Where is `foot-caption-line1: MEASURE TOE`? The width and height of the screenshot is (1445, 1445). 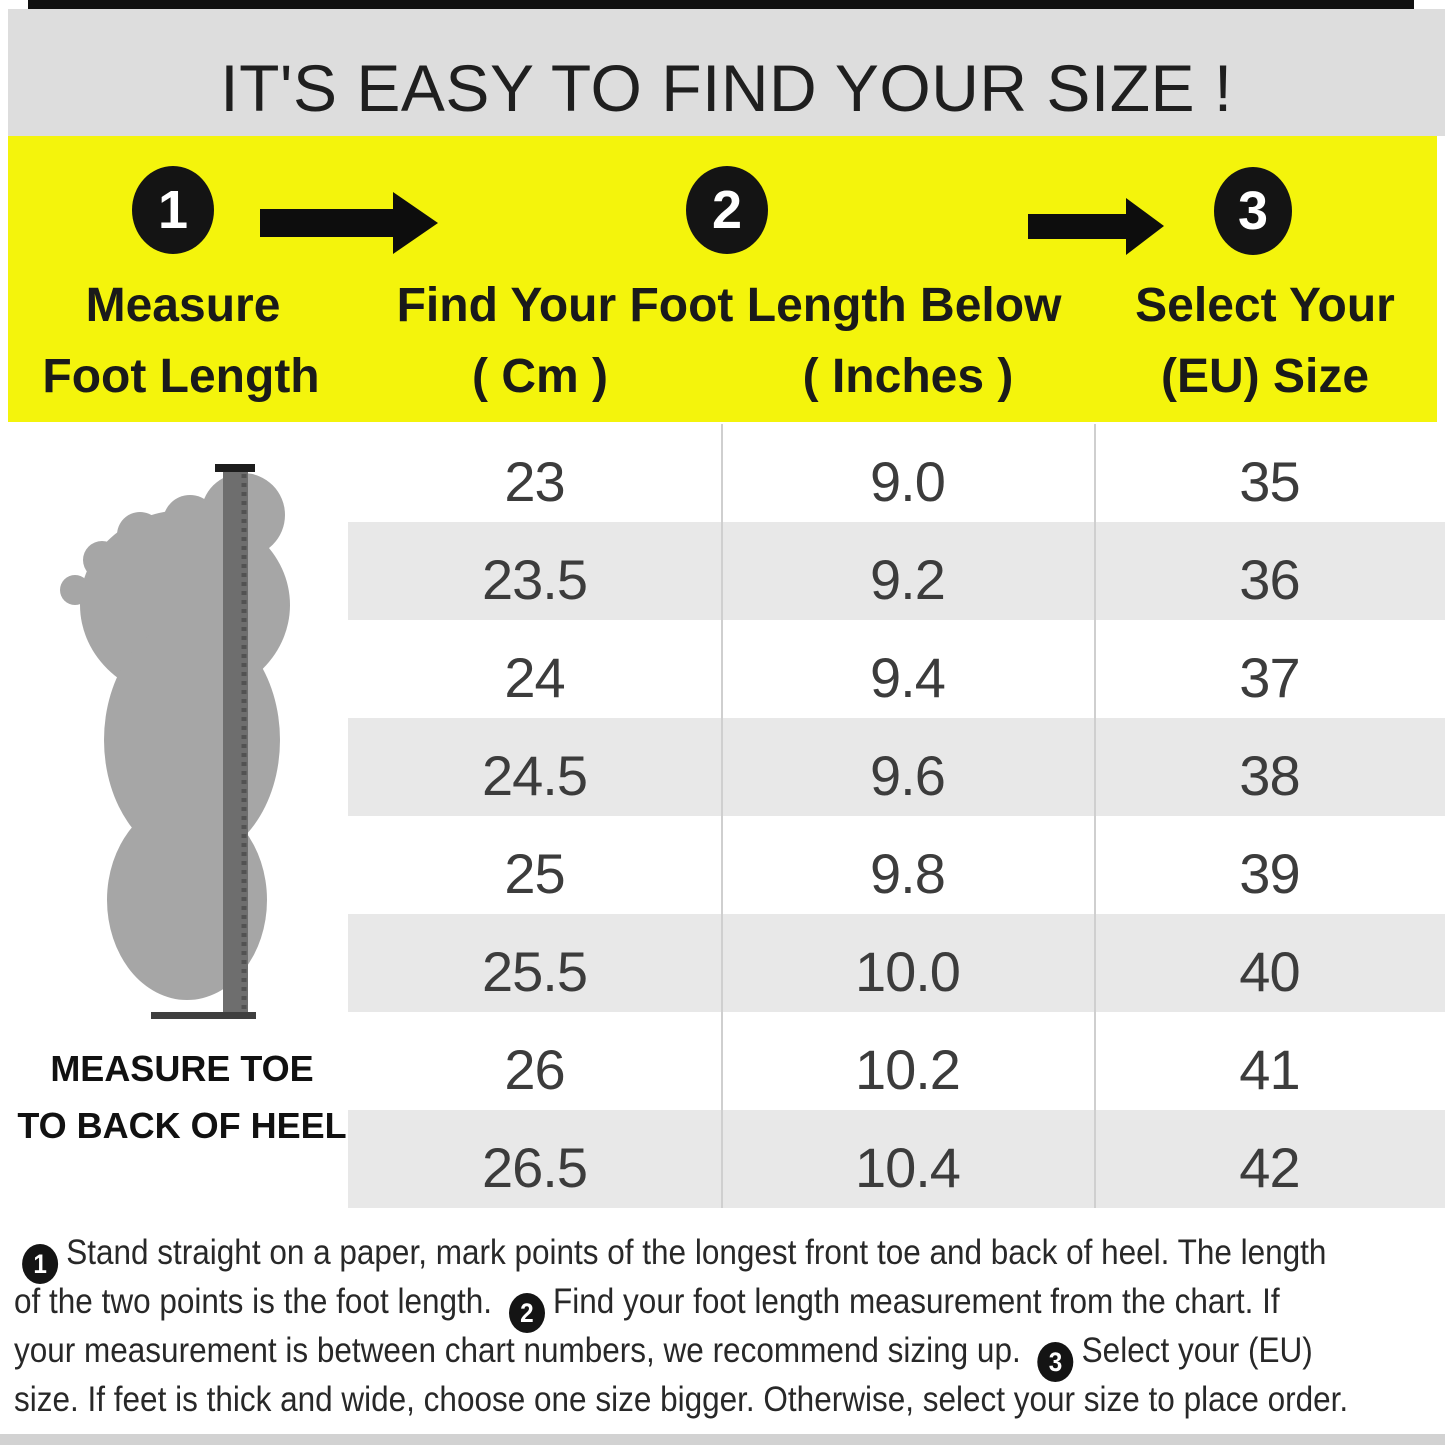 foot-caption-line1: MEASURE TOE is located at coordinates (182, 1068).